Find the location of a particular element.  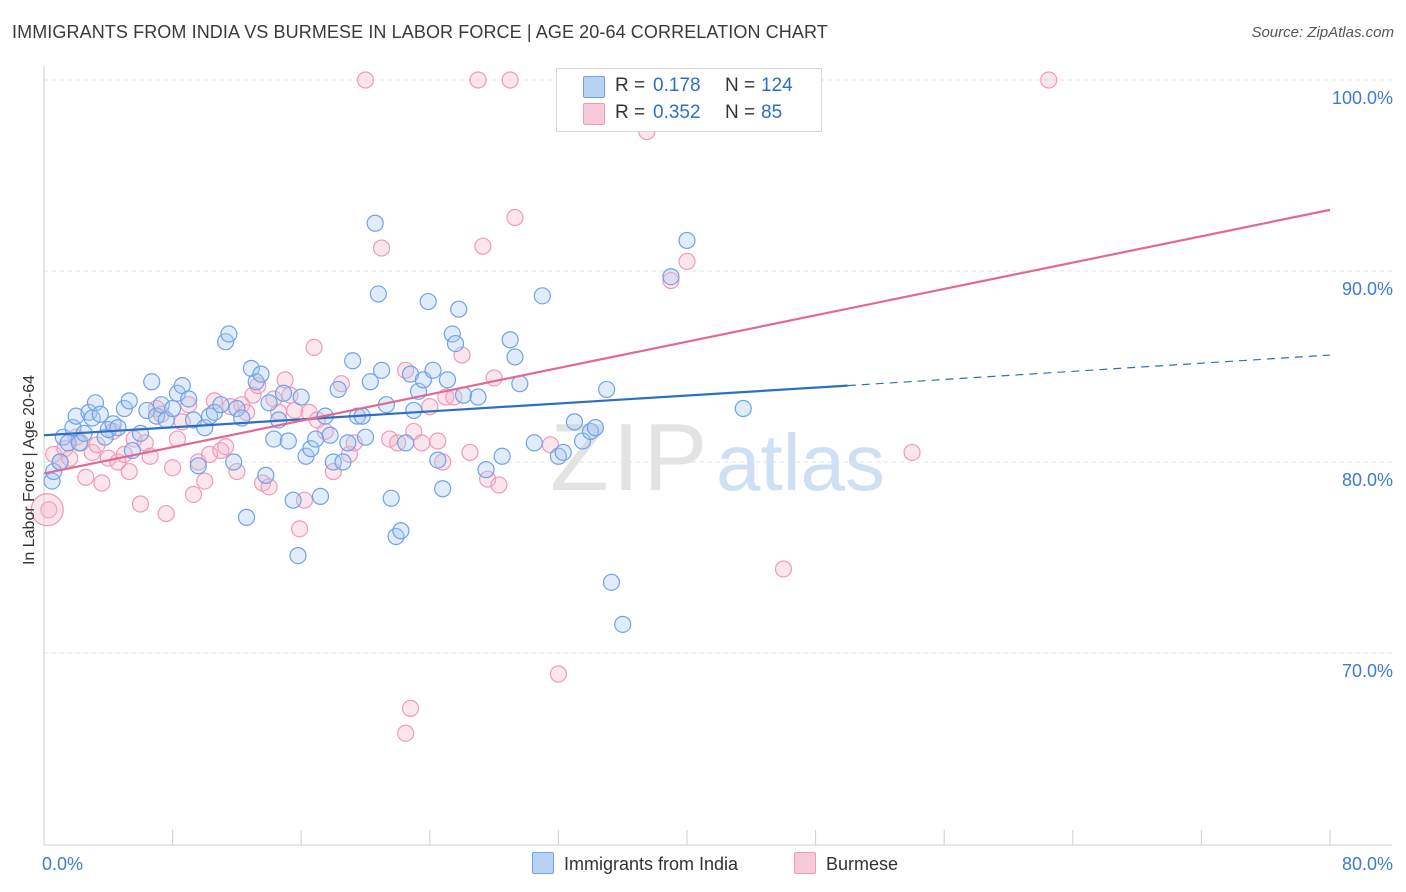

watermark-atlas: atlas is located at coordinates (800, 462).